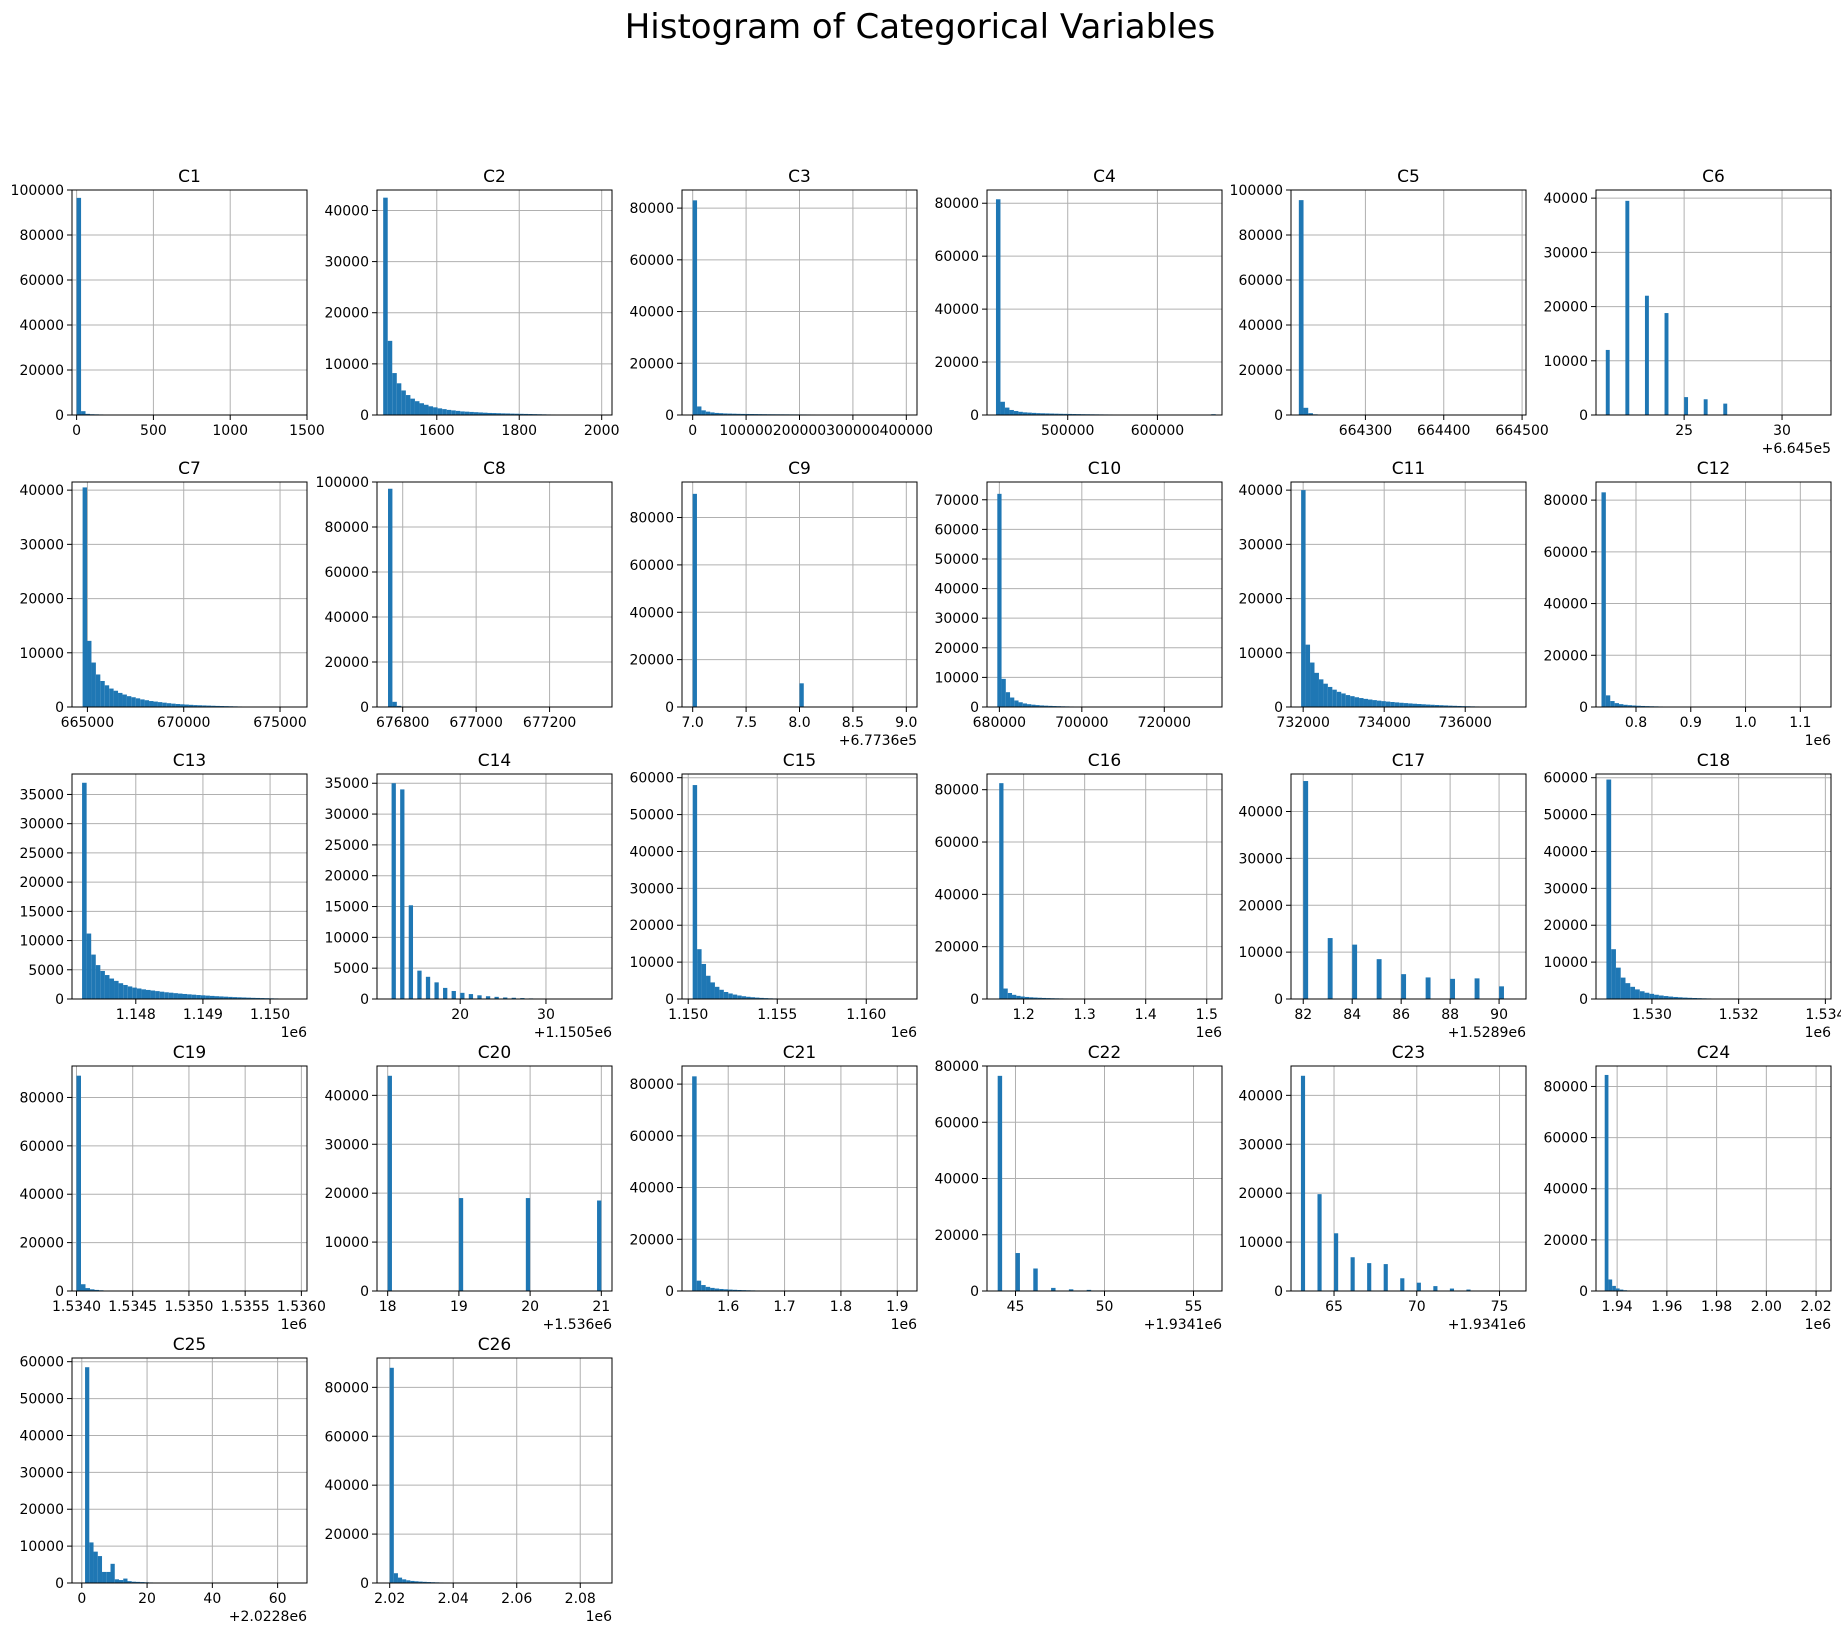 This screenshot has height=1627, width=1841. What do you see at coordinates (203, 1015) in the screenshot?
I see `x-tick-label: 1.149` at bounding box center [203, 1015].